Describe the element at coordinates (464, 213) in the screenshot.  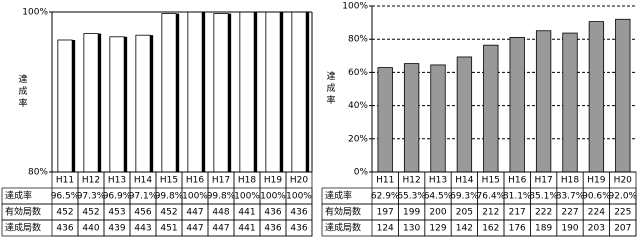
I see `table-value: 205` at that location.